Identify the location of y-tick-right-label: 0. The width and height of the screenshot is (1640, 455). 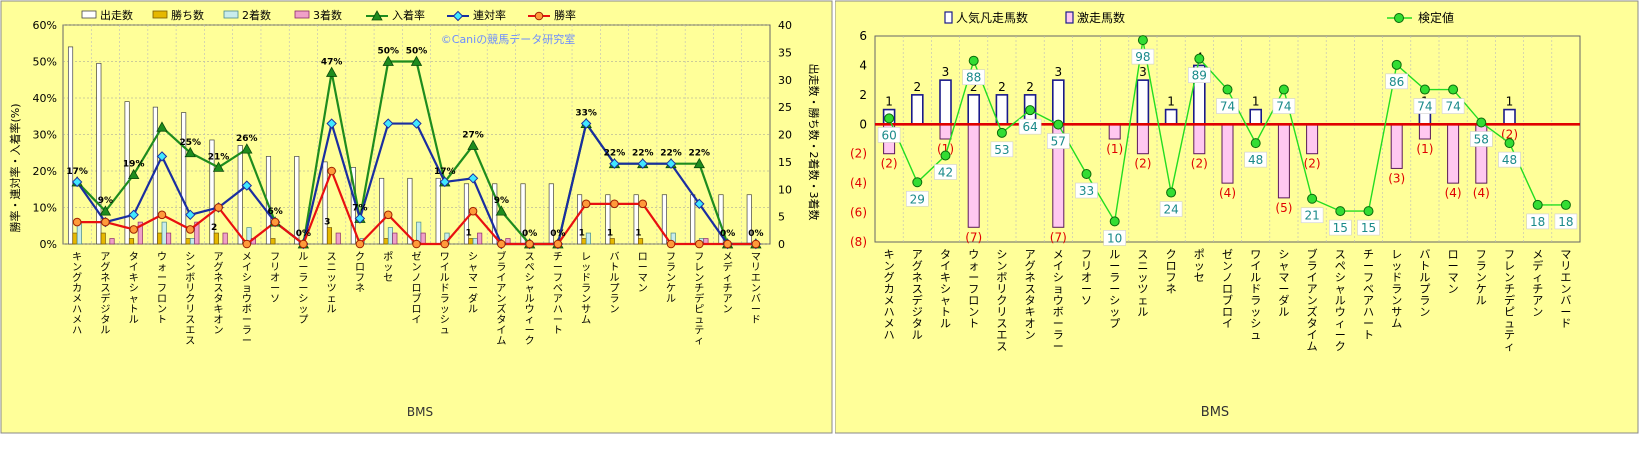
(781, 244).